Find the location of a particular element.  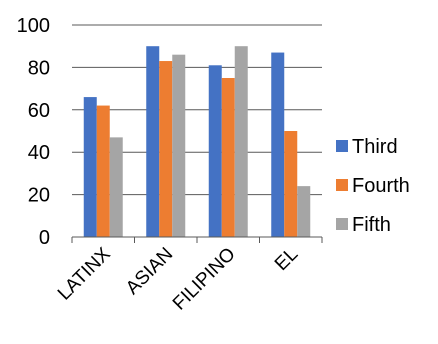

y-tick-label-100: 100 is located at coordinates (33, 26).